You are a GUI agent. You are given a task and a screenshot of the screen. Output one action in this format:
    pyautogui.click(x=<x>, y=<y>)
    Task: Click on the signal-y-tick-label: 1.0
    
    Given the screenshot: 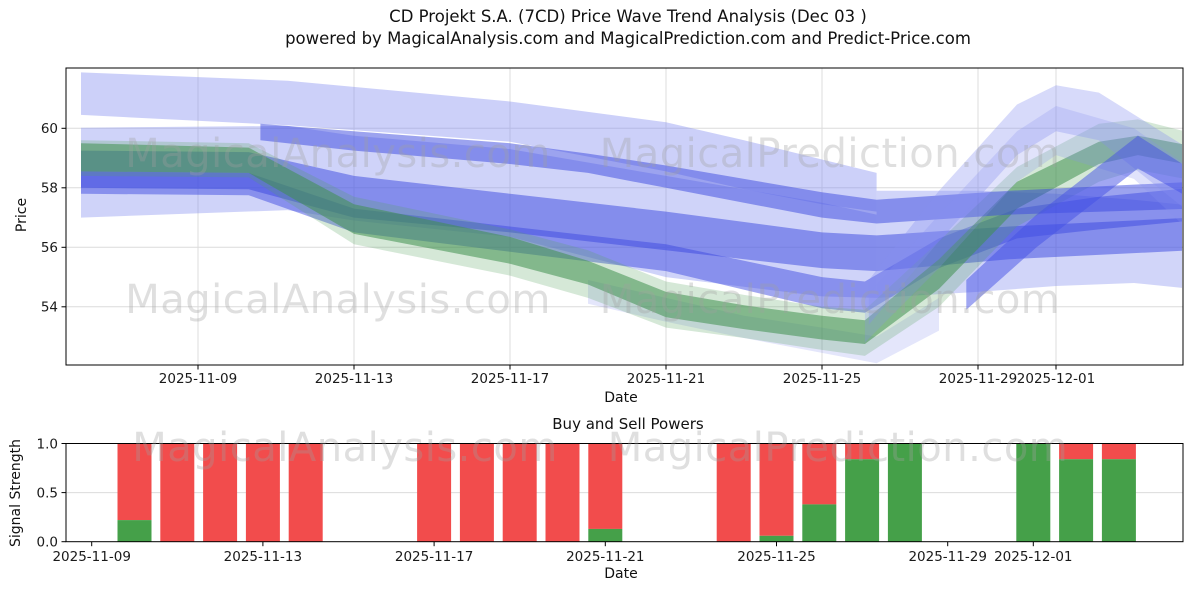 What is the action you would take?
    pyautogui.click(x=47, y=444)
    